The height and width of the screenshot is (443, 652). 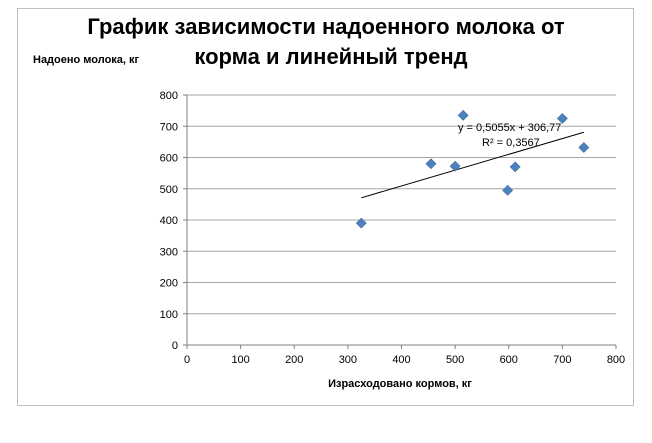 What do you see at coordinates (169, 221) in the screenshot?
I see `y-tick-label: 400` at bounding box center [169, 221].